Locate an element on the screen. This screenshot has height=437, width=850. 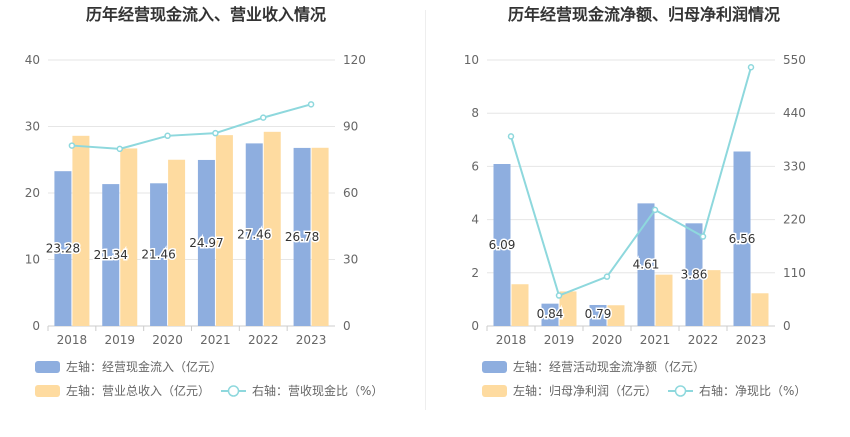
y-left-tick-label: 20 is located at coordinates (32, 193).